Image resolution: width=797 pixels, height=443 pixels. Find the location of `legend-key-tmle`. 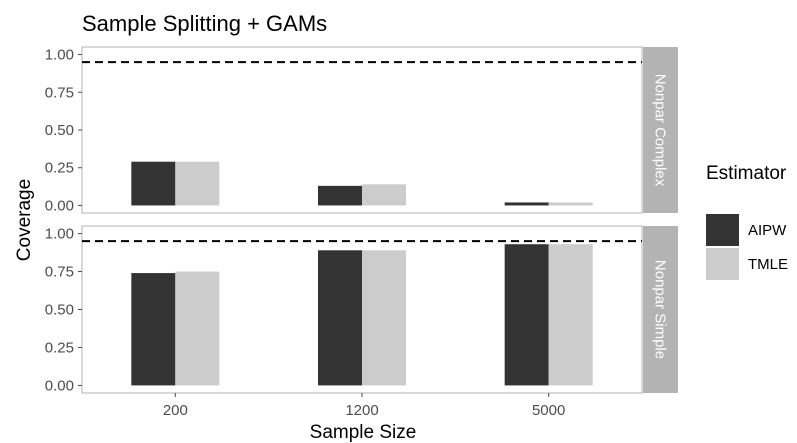

legend-key-tmle is located at coordinates (722, 264).